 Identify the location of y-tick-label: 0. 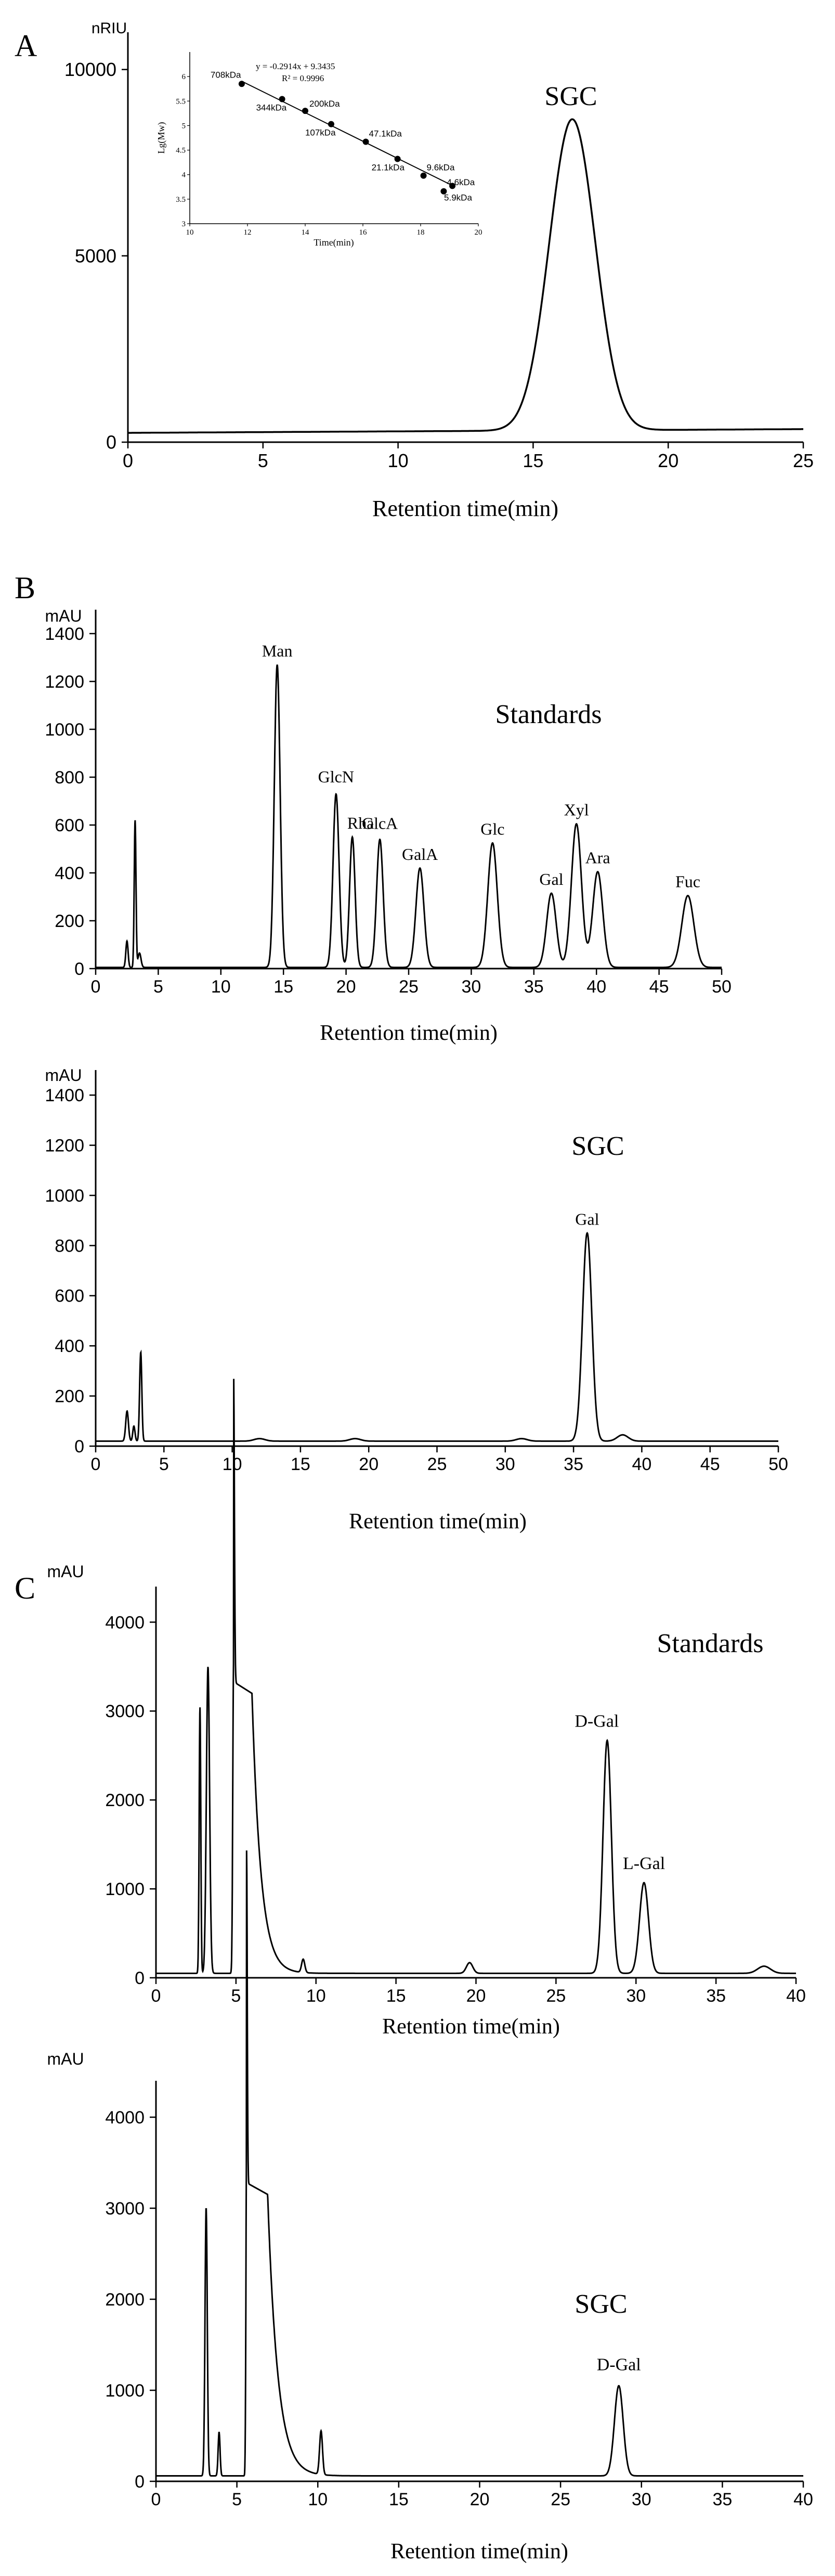
(140, 2482).